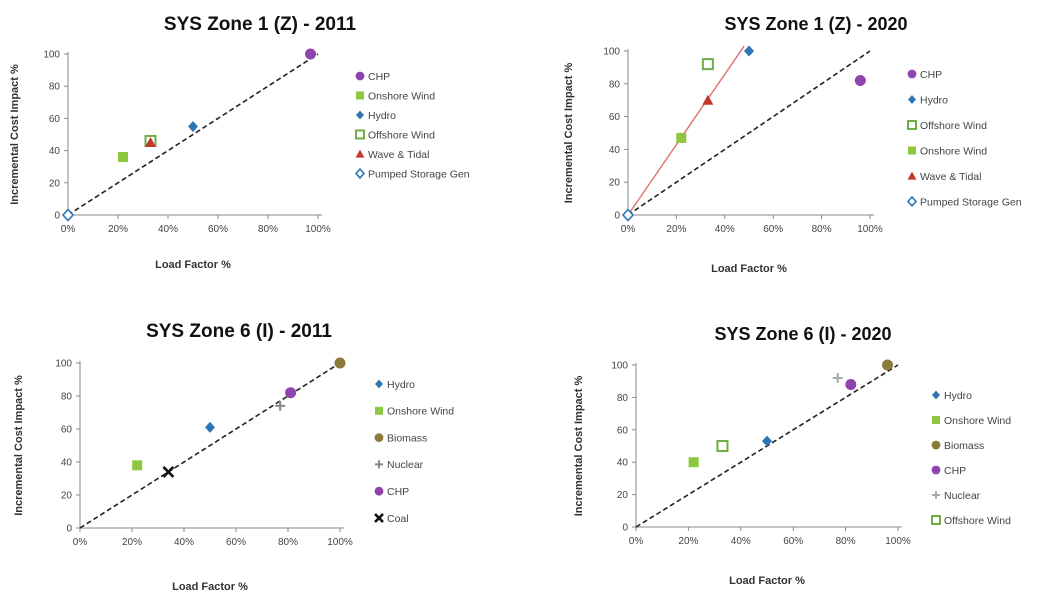  I want to click on chart-title: SYS Zone 1 (Z) - 2020, so click(815, 24).